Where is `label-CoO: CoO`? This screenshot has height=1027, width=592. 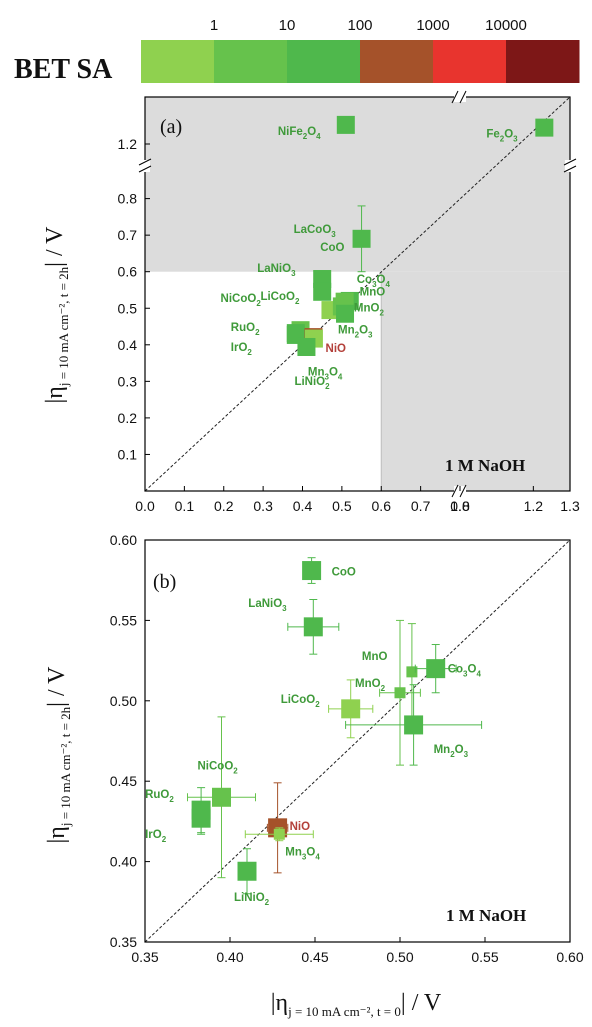
label-CoO: CoO is located at coordinates (332, 248).